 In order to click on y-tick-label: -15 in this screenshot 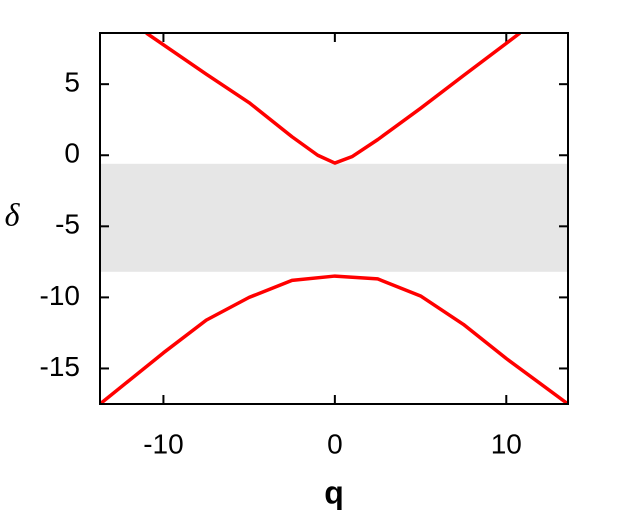, I will do `click(60, 366)`.